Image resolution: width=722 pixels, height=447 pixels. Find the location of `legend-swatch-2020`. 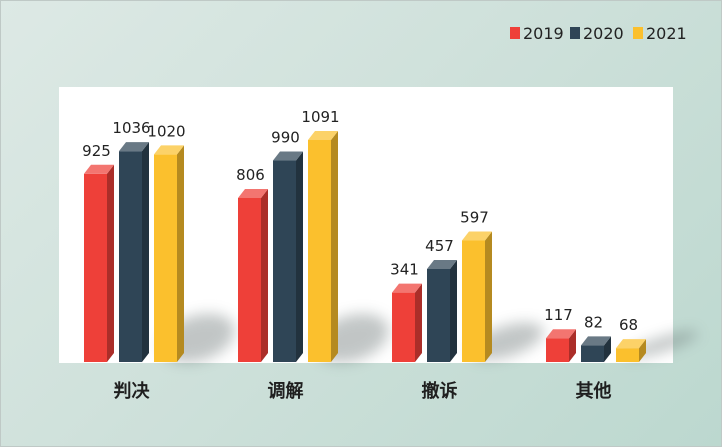

legend-swatch-2020 is located at coordinates (575, 33).